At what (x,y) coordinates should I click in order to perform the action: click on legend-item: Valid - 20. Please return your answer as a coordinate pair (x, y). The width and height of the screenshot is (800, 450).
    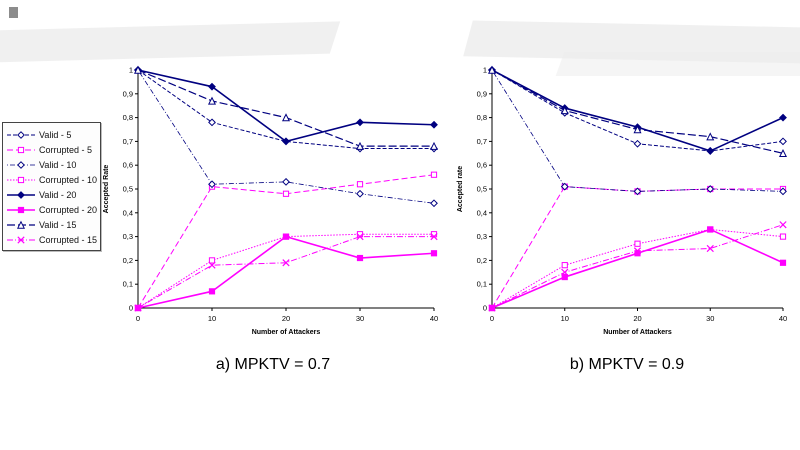
    Looking at the image, I should click on (52, 194).